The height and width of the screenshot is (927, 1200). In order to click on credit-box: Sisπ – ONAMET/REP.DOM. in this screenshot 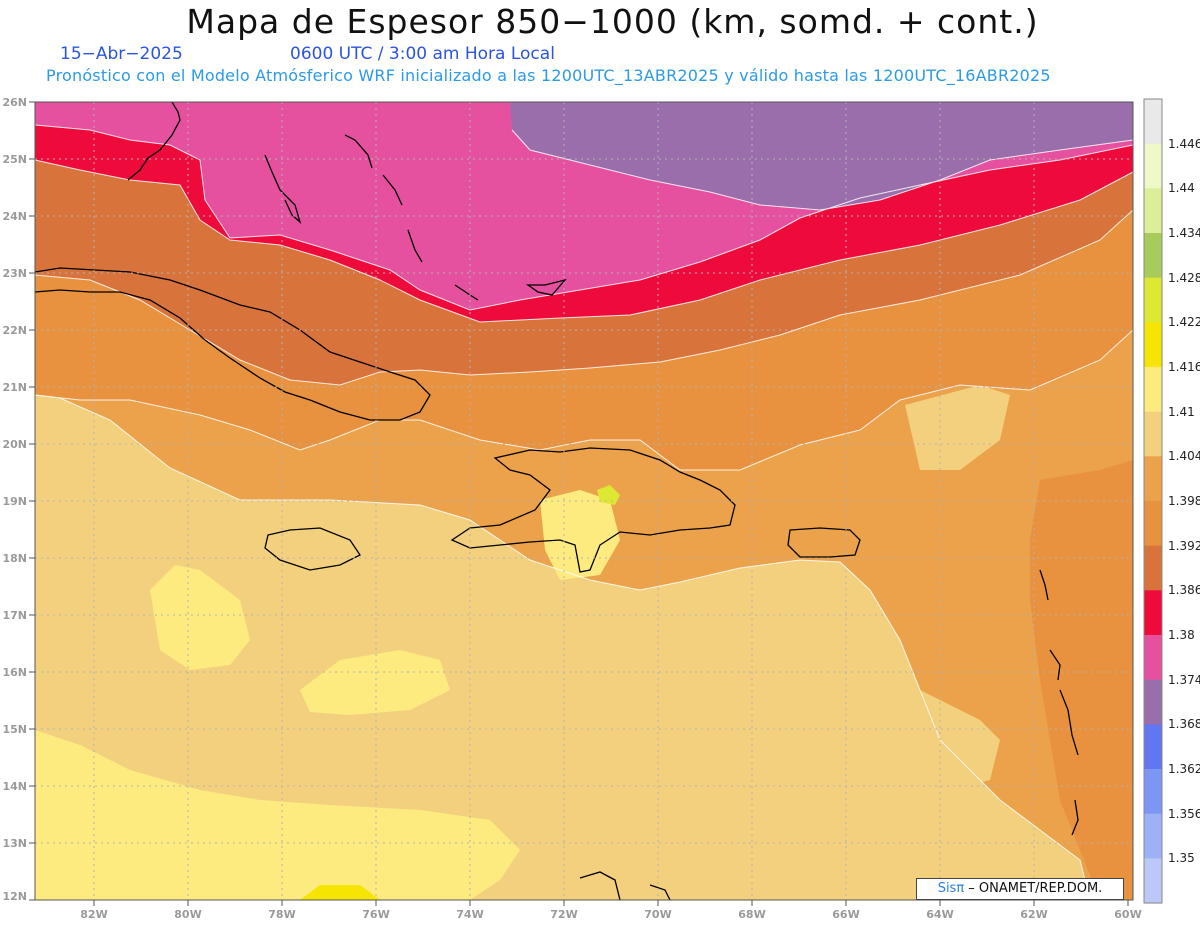, I will do `click(1020, 889)`.